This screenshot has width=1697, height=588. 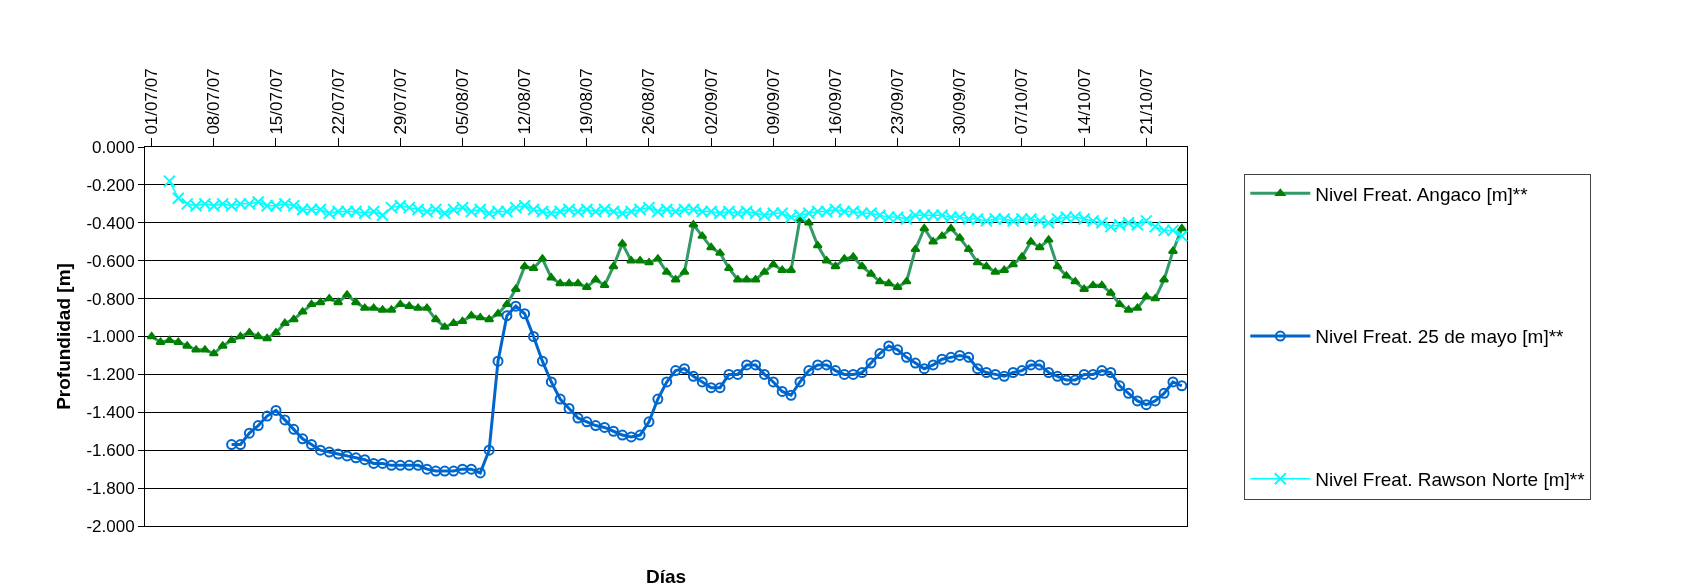 I want to click on x-tick-label: 14/10/07, so click(x=1084, y=101).